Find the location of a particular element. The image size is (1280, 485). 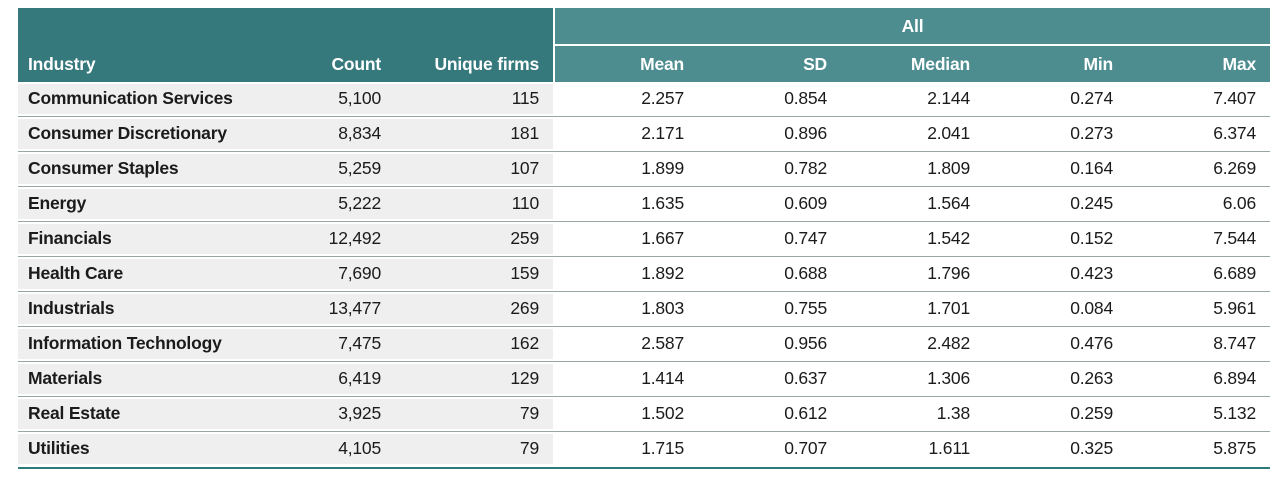

sd-cell: 0.612 is located at coordinates (805, 413).